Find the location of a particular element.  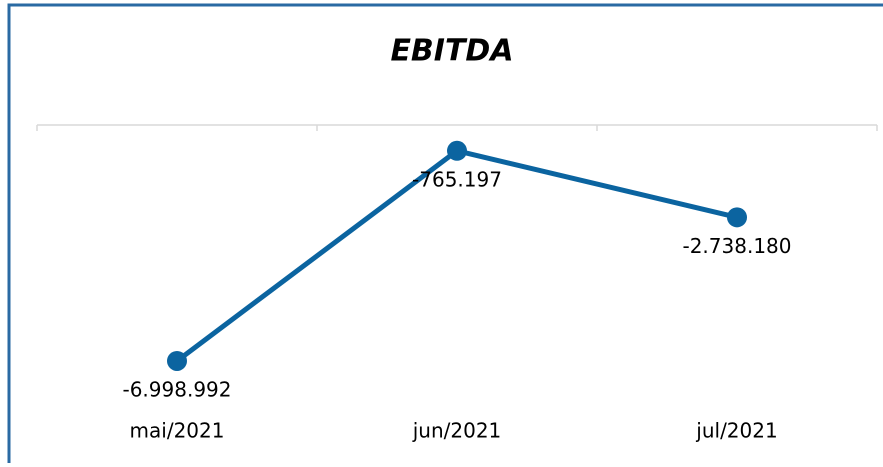

data-label: -765.197 is located at coordinates (457, 179).